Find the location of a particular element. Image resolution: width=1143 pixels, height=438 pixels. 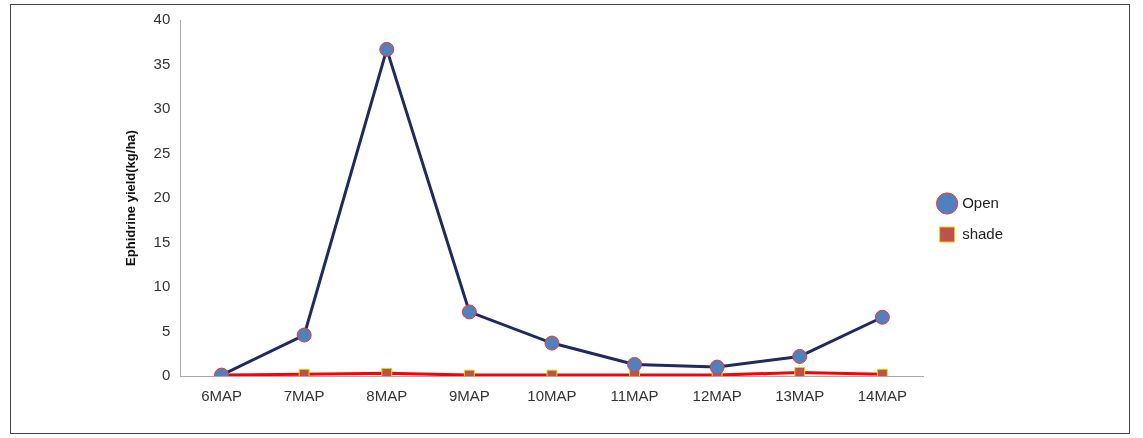

x-tick-label: 12MAP is located at coordinates (717, 396).